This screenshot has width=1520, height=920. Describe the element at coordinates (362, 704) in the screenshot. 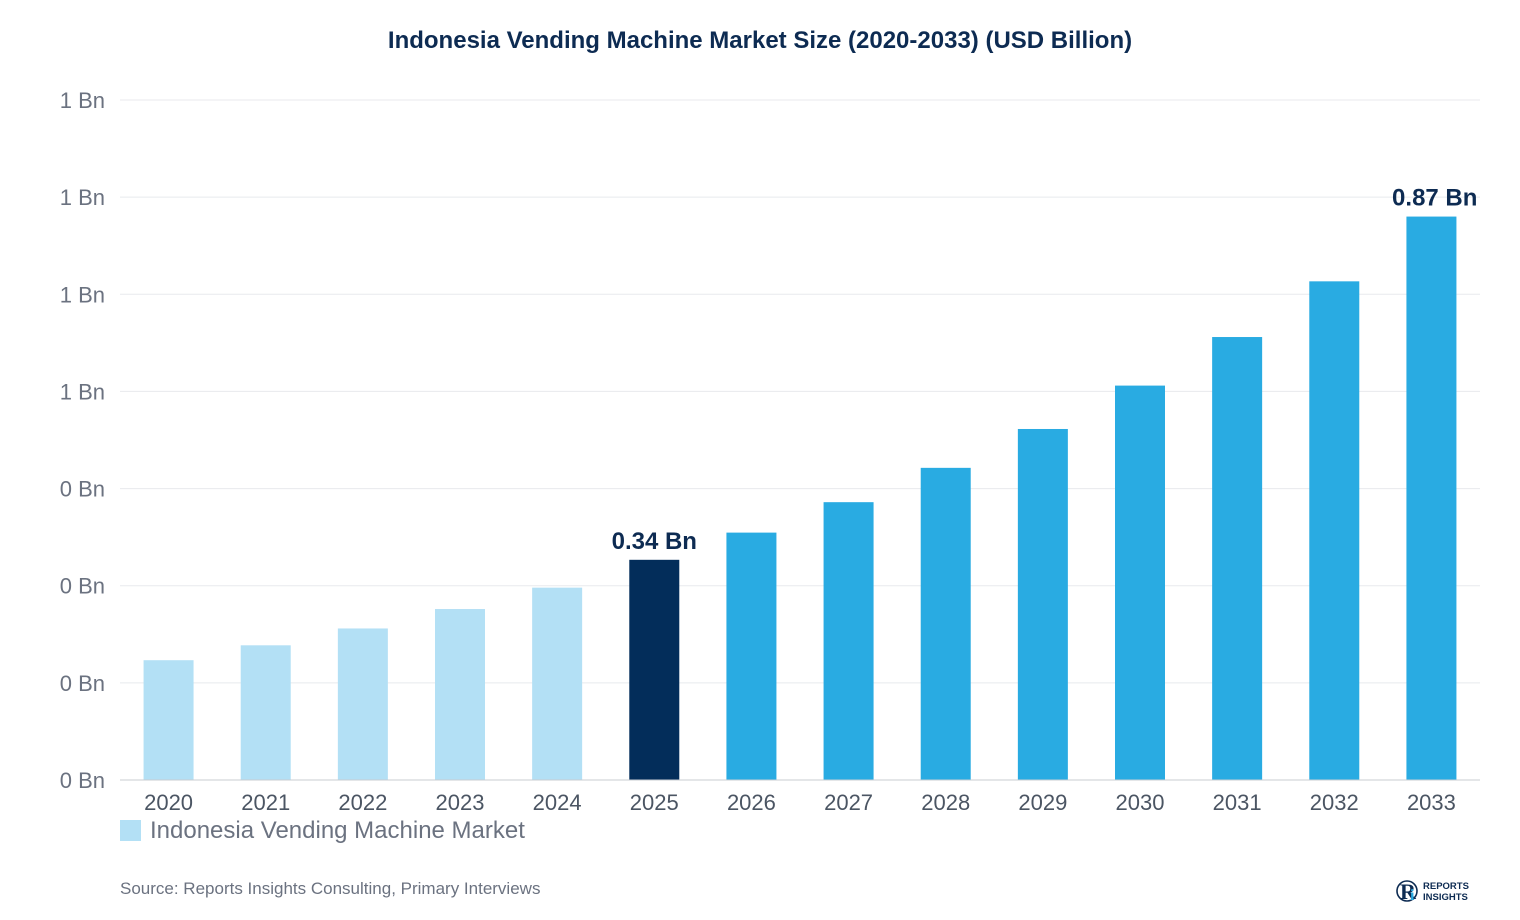

I see `bar-2022` at that location.